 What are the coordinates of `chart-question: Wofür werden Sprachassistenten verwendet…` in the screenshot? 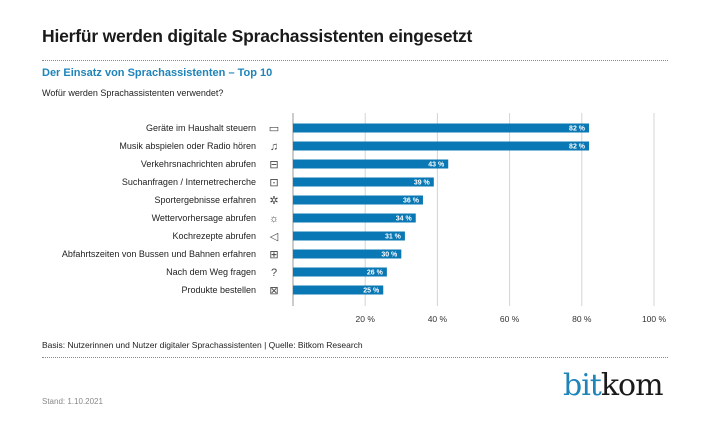 It's located at (133, 93).